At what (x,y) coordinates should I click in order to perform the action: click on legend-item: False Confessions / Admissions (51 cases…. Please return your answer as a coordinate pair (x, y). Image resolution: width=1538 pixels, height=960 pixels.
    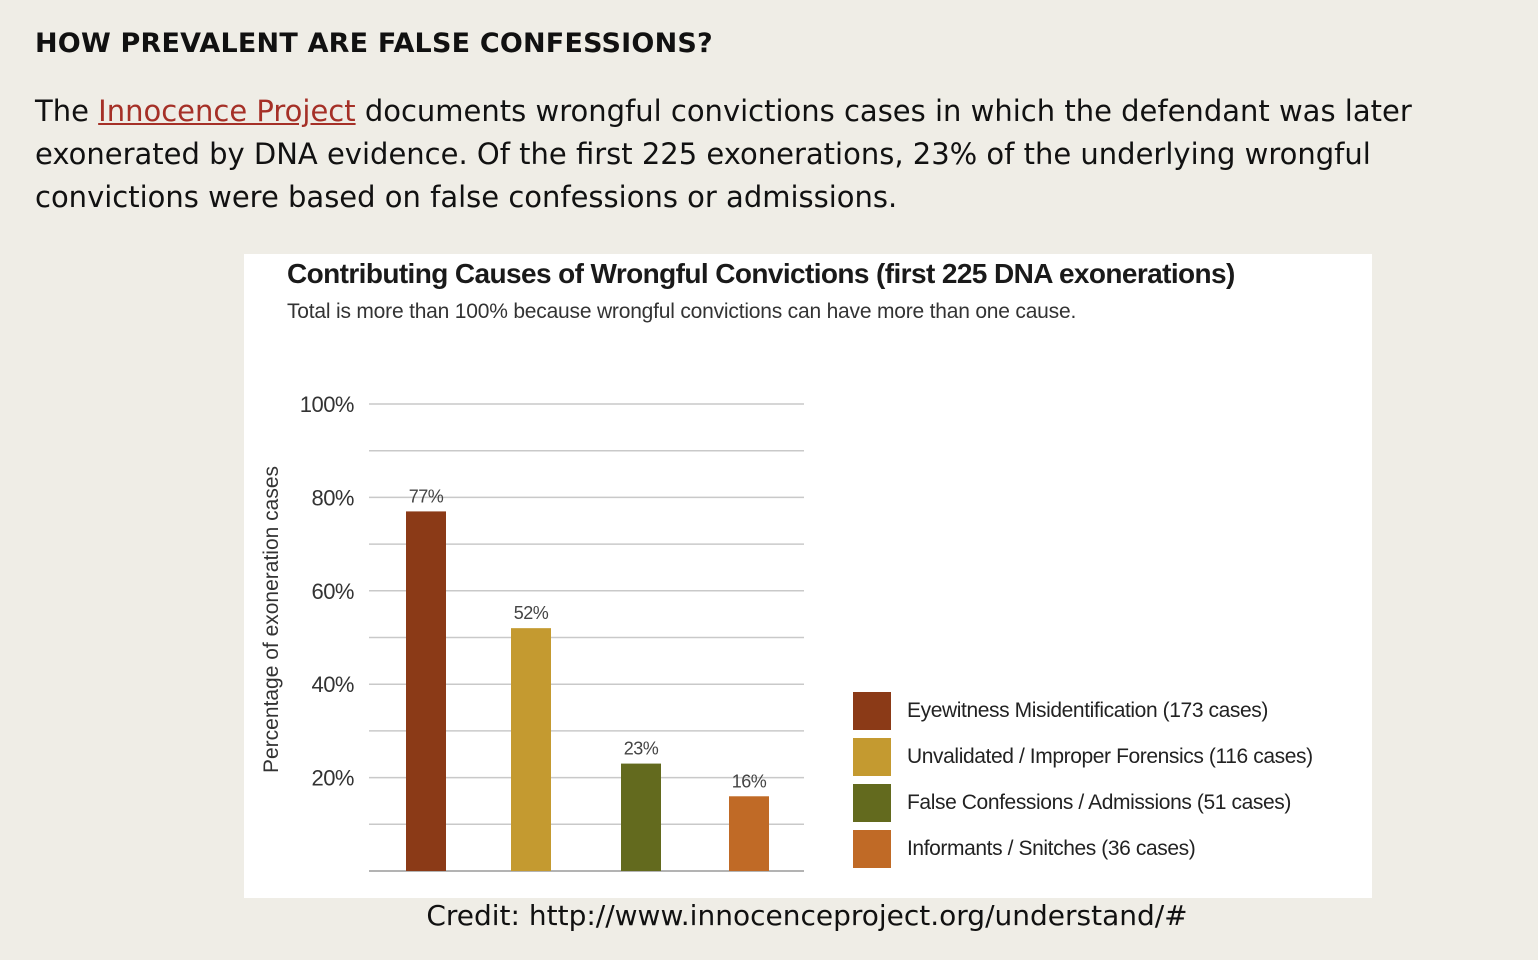
    Looking at the image, I should click on (1110, 803).